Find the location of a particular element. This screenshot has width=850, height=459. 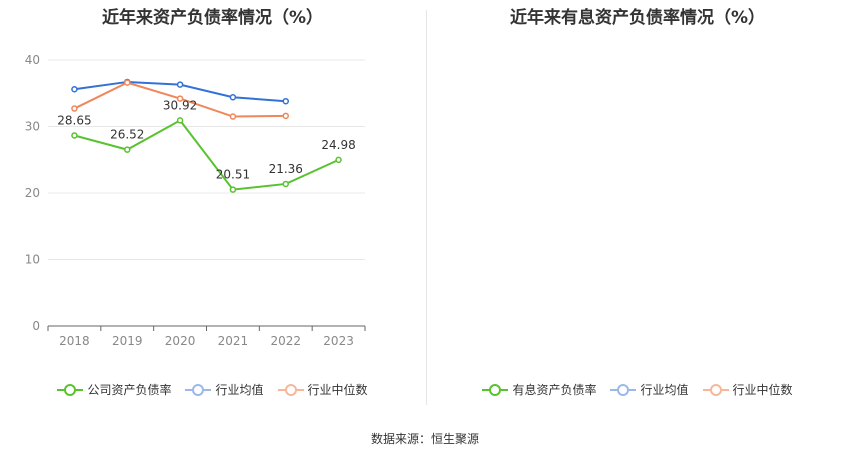

y-tick-label: 0 is located at coordinates (36, 326).